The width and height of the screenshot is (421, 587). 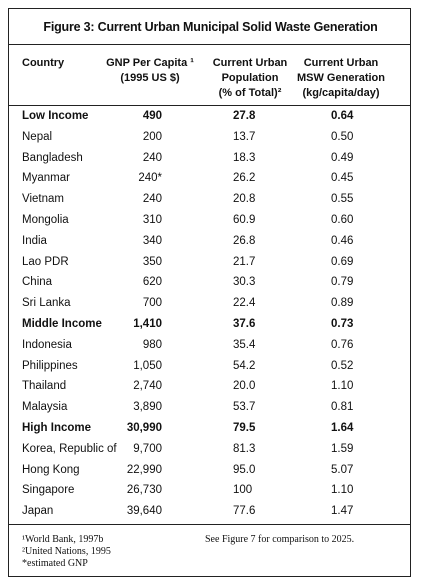 I want to click on cell: 0.64, so click(x=342, y=116).